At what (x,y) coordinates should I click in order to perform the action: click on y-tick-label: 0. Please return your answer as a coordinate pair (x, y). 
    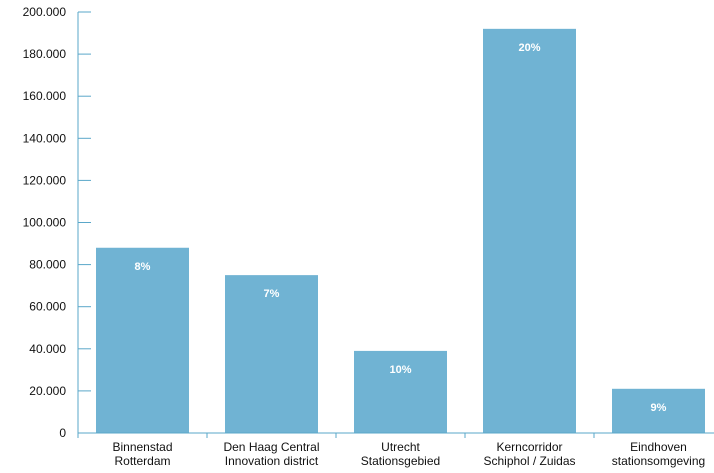
    Looking at the image, I should click on (62, 433).